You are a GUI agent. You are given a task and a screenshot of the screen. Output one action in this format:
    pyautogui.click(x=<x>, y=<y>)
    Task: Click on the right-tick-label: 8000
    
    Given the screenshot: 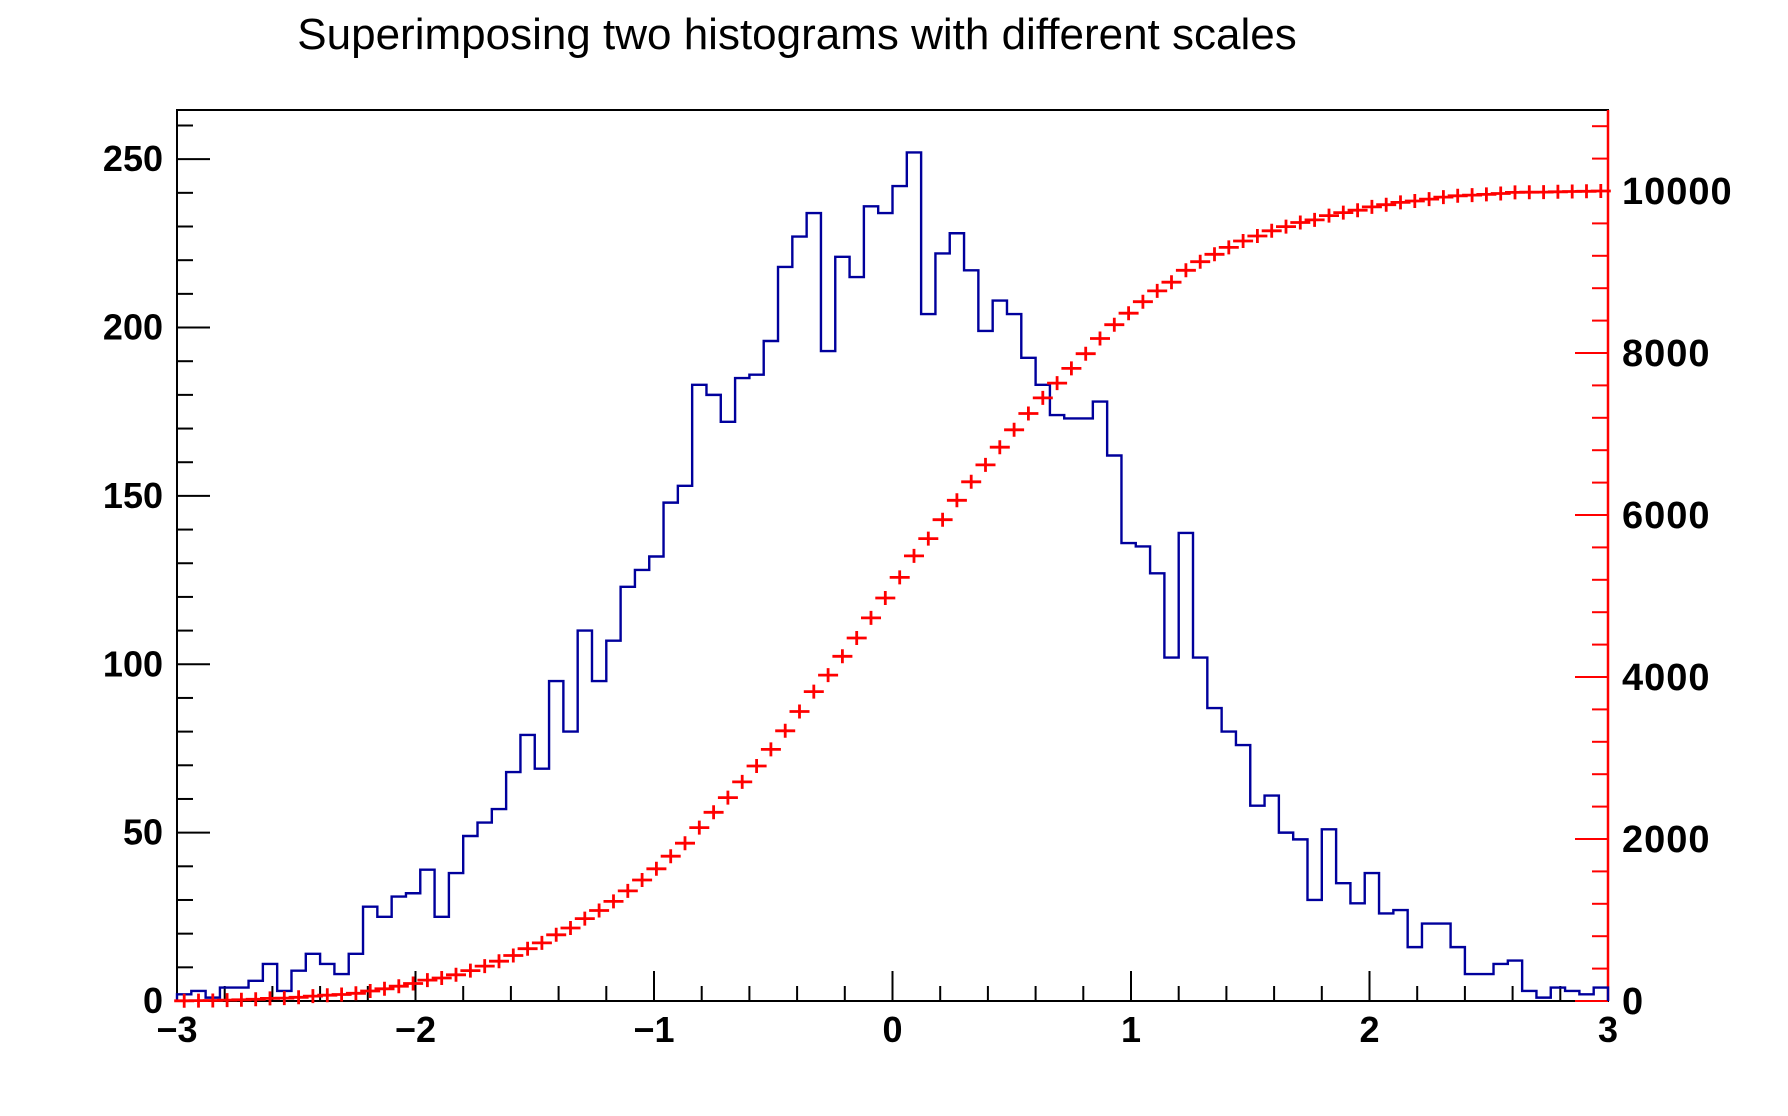 What is the action you would take?
    pyautogui.click(x=1666, y=354)
    